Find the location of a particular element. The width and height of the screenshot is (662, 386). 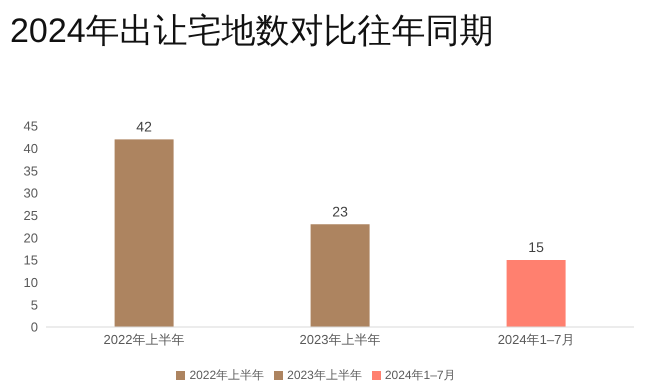

y-tick-label: 40 is located at coordinates (31, 148).